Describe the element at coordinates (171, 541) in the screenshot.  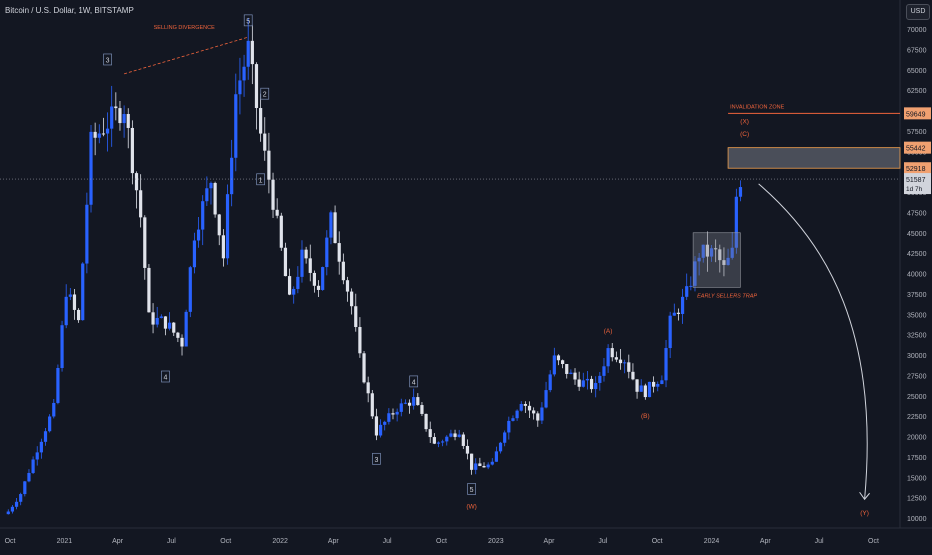
I see `x-tick-label: Jul` at that location.